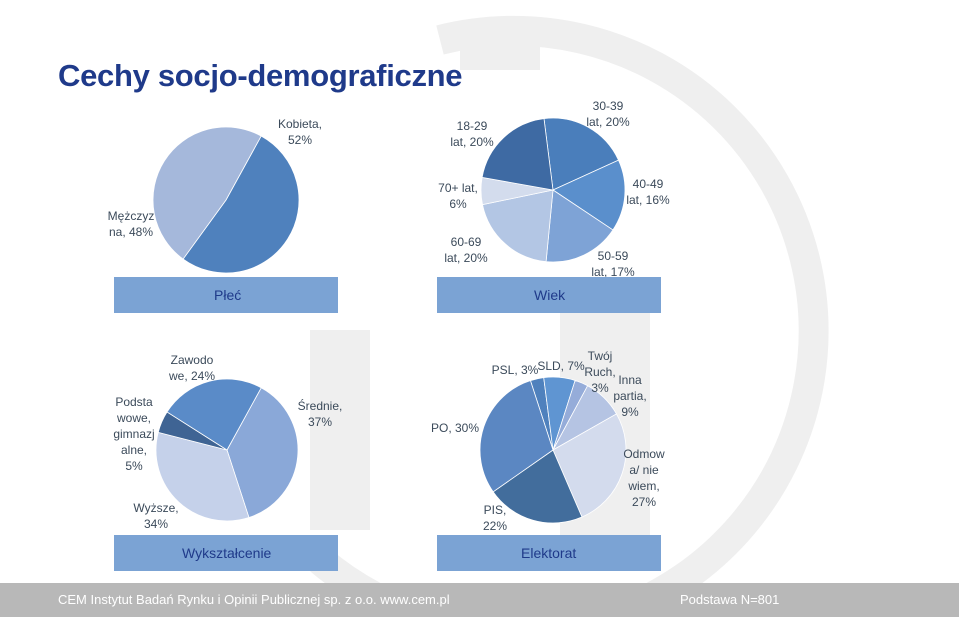 This screenshot has height=617, width=959. I want to click on pie-label-line: 70+ lat,, so click(458, 188).